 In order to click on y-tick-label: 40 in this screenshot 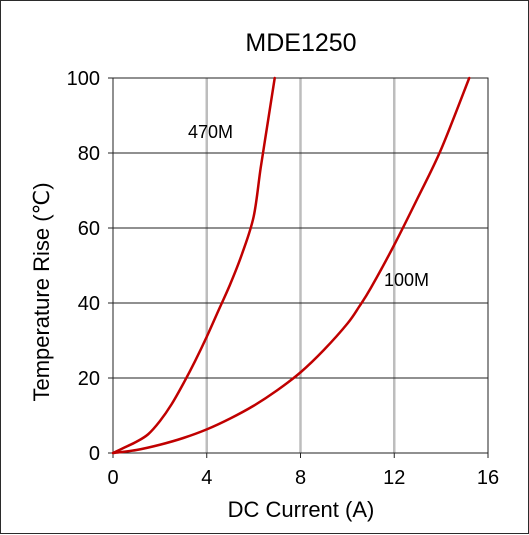, I will do `click(89, 304)`.